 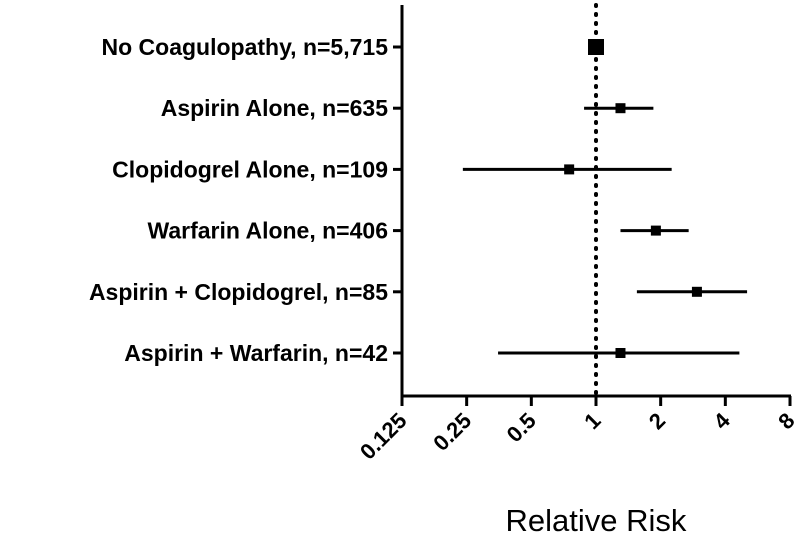 I want to click on forest-row: Clopidogrel Alone, n=109, so click(x=392, y=169).